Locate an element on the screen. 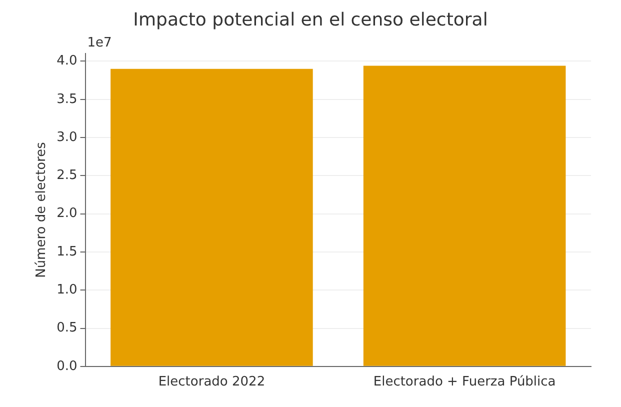 The height and width of the screenshot is (407, 621). y-tick-label: 2.5 is located at coordinates (67, 176).